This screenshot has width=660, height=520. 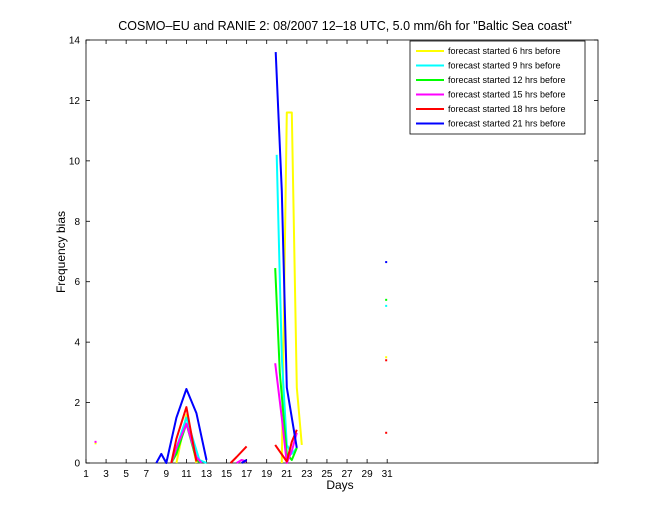 What do you see at coordinates (75, 101) in the screenshot?
I see `y-tick-label: 12` at bounding box center [75, 101].